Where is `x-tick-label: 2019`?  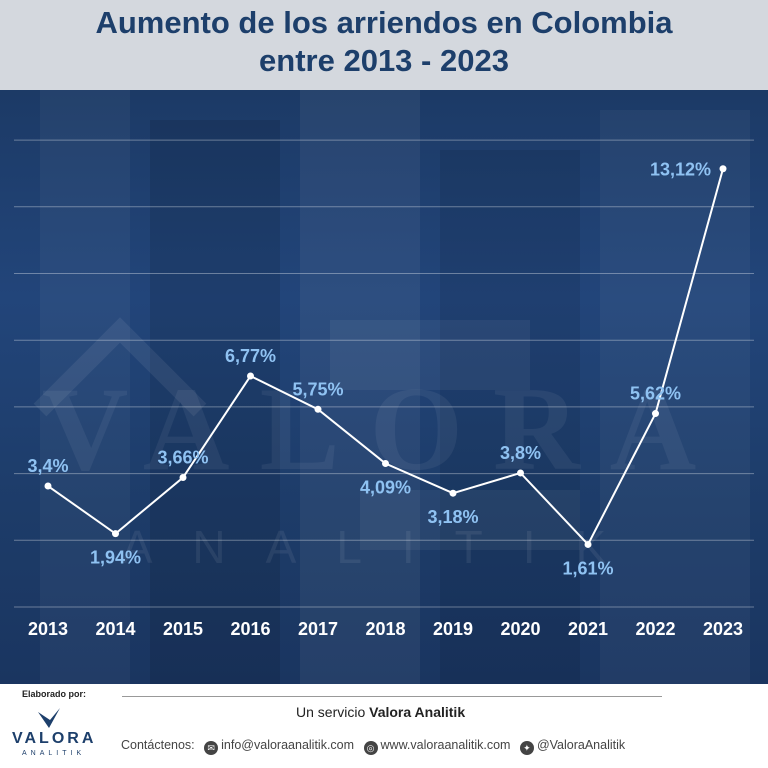 x-tick-label: 2019 is located at coordinates (453, 629).